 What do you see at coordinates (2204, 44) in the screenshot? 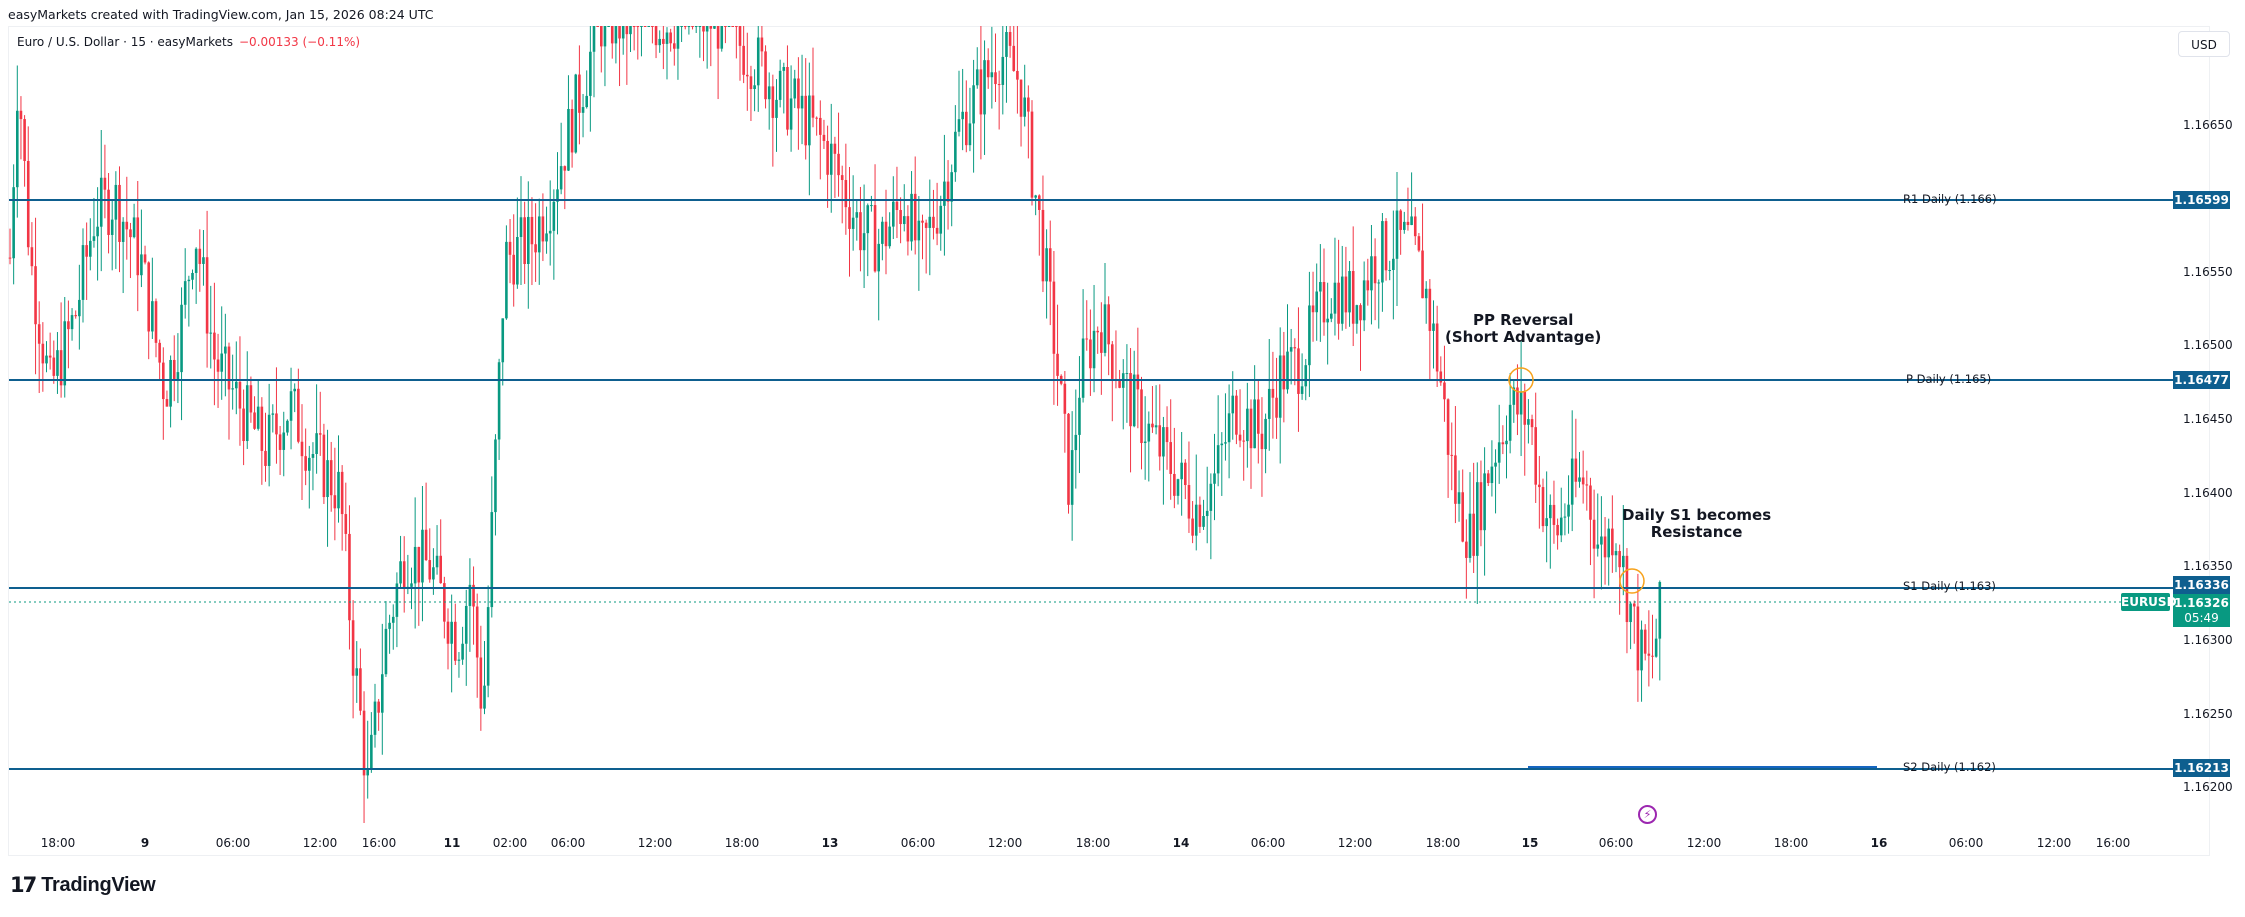
I see `currency-button: USD` at bounding box center [2204, 44].